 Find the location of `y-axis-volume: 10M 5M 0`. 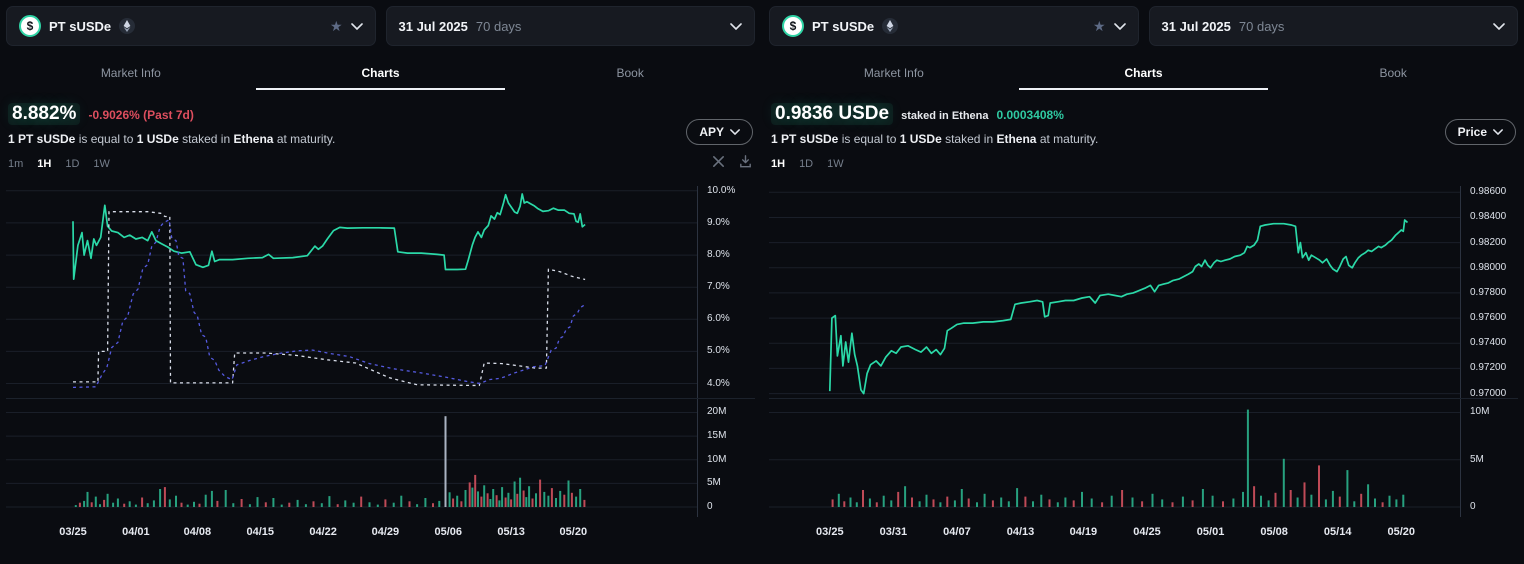

y-axis-volume: 10M 5M 0 is located at coordinates (1489, 458).